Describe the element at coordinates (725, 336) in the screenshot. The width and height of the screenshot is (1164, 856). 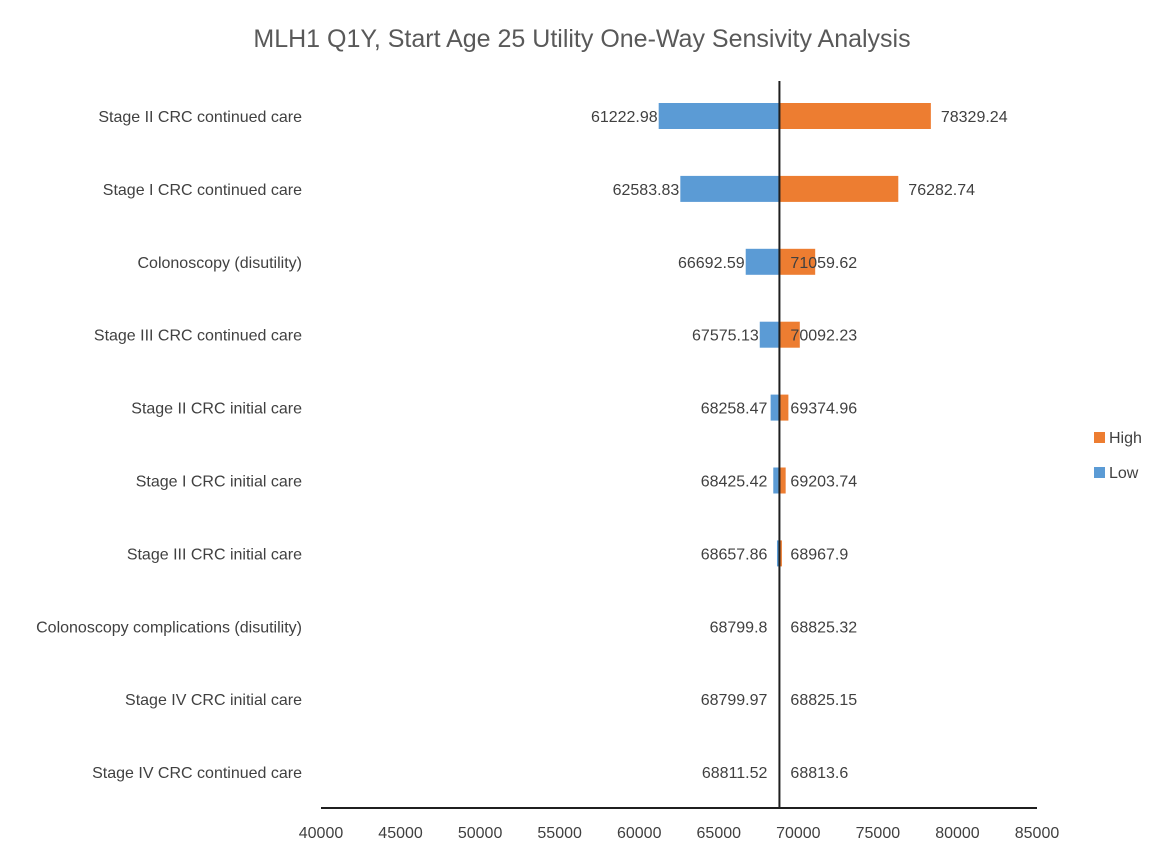
I see `data-label-low: 67575.13` at that location.